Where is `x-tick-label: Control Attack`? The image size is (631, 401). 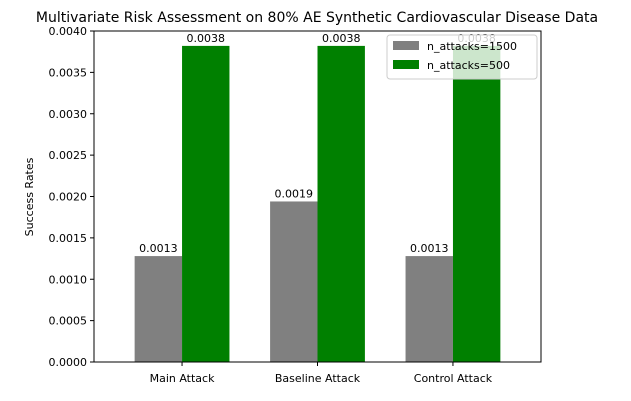 x-tick-label: Control Attack is located at coordinates (453, 378).